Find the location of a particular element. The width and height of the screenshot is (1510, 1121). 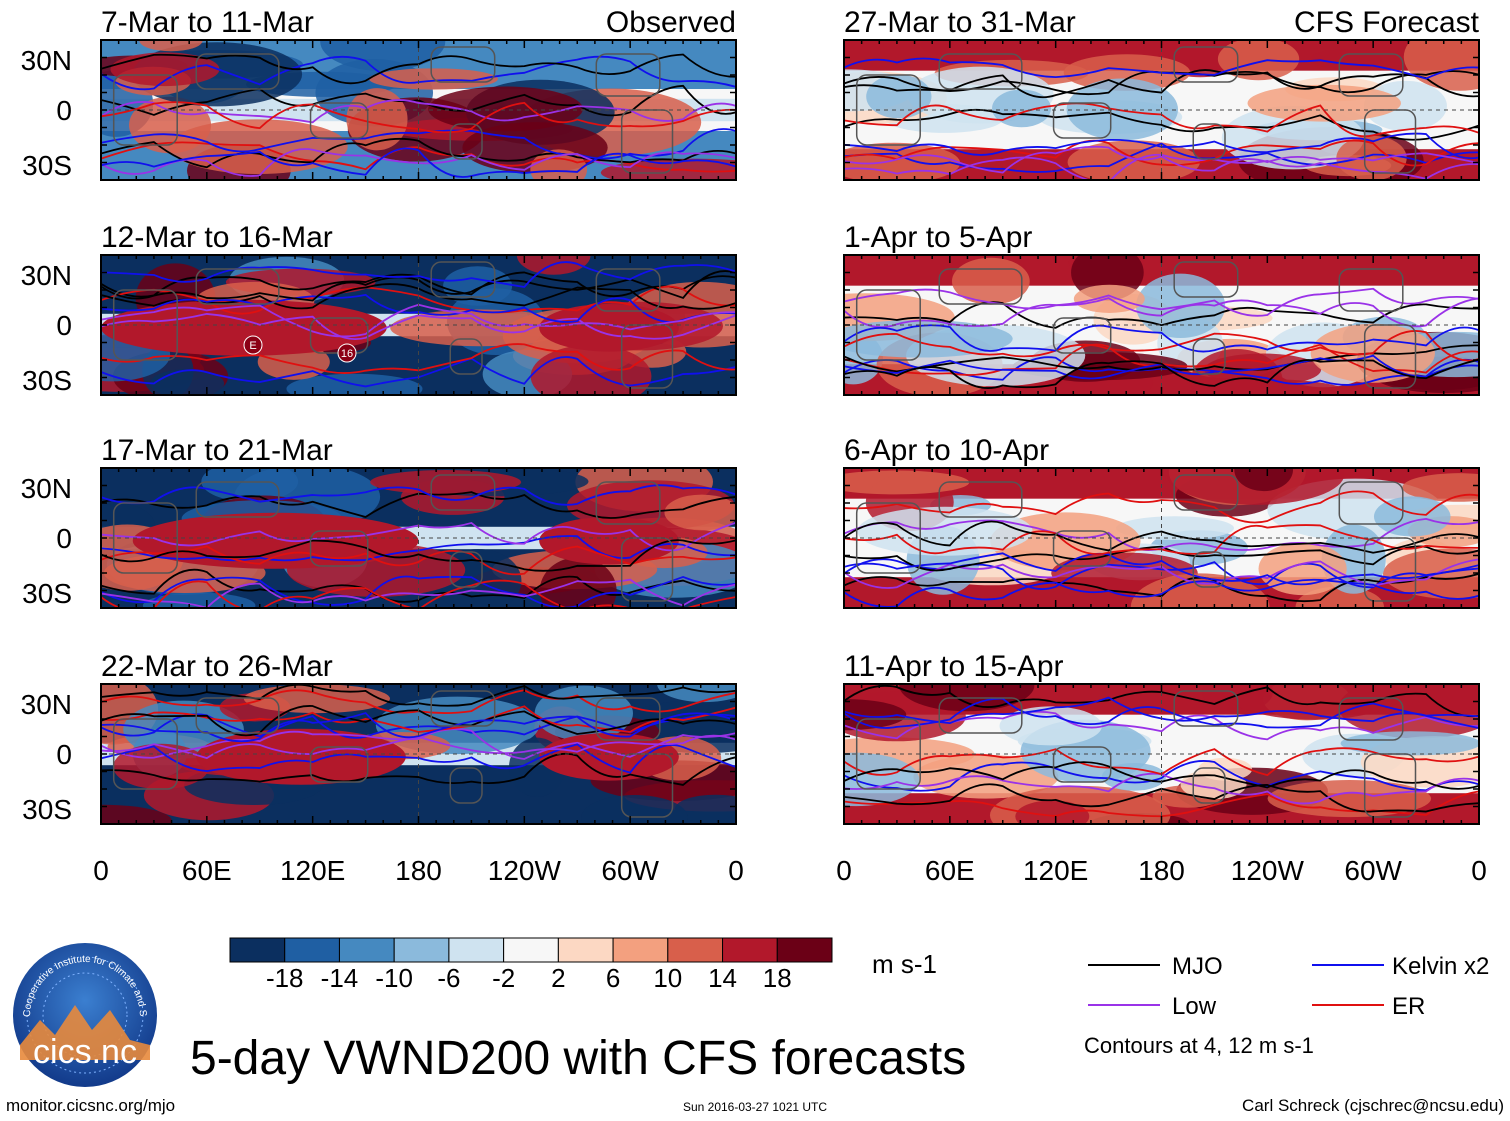

panel-title: 1-Apr to 5-Apr is located at coordinates (938, 237).